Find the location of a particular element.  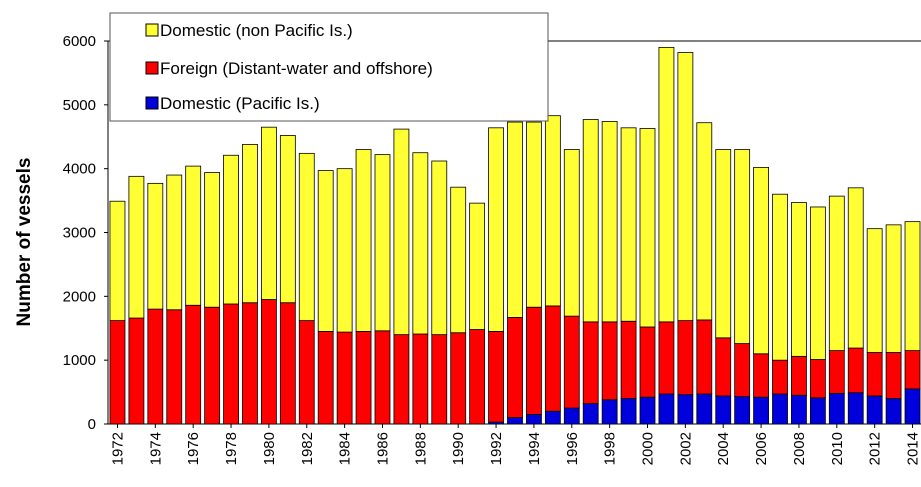

bar-segment-2004-s0 is located at coordinates (723, 410).